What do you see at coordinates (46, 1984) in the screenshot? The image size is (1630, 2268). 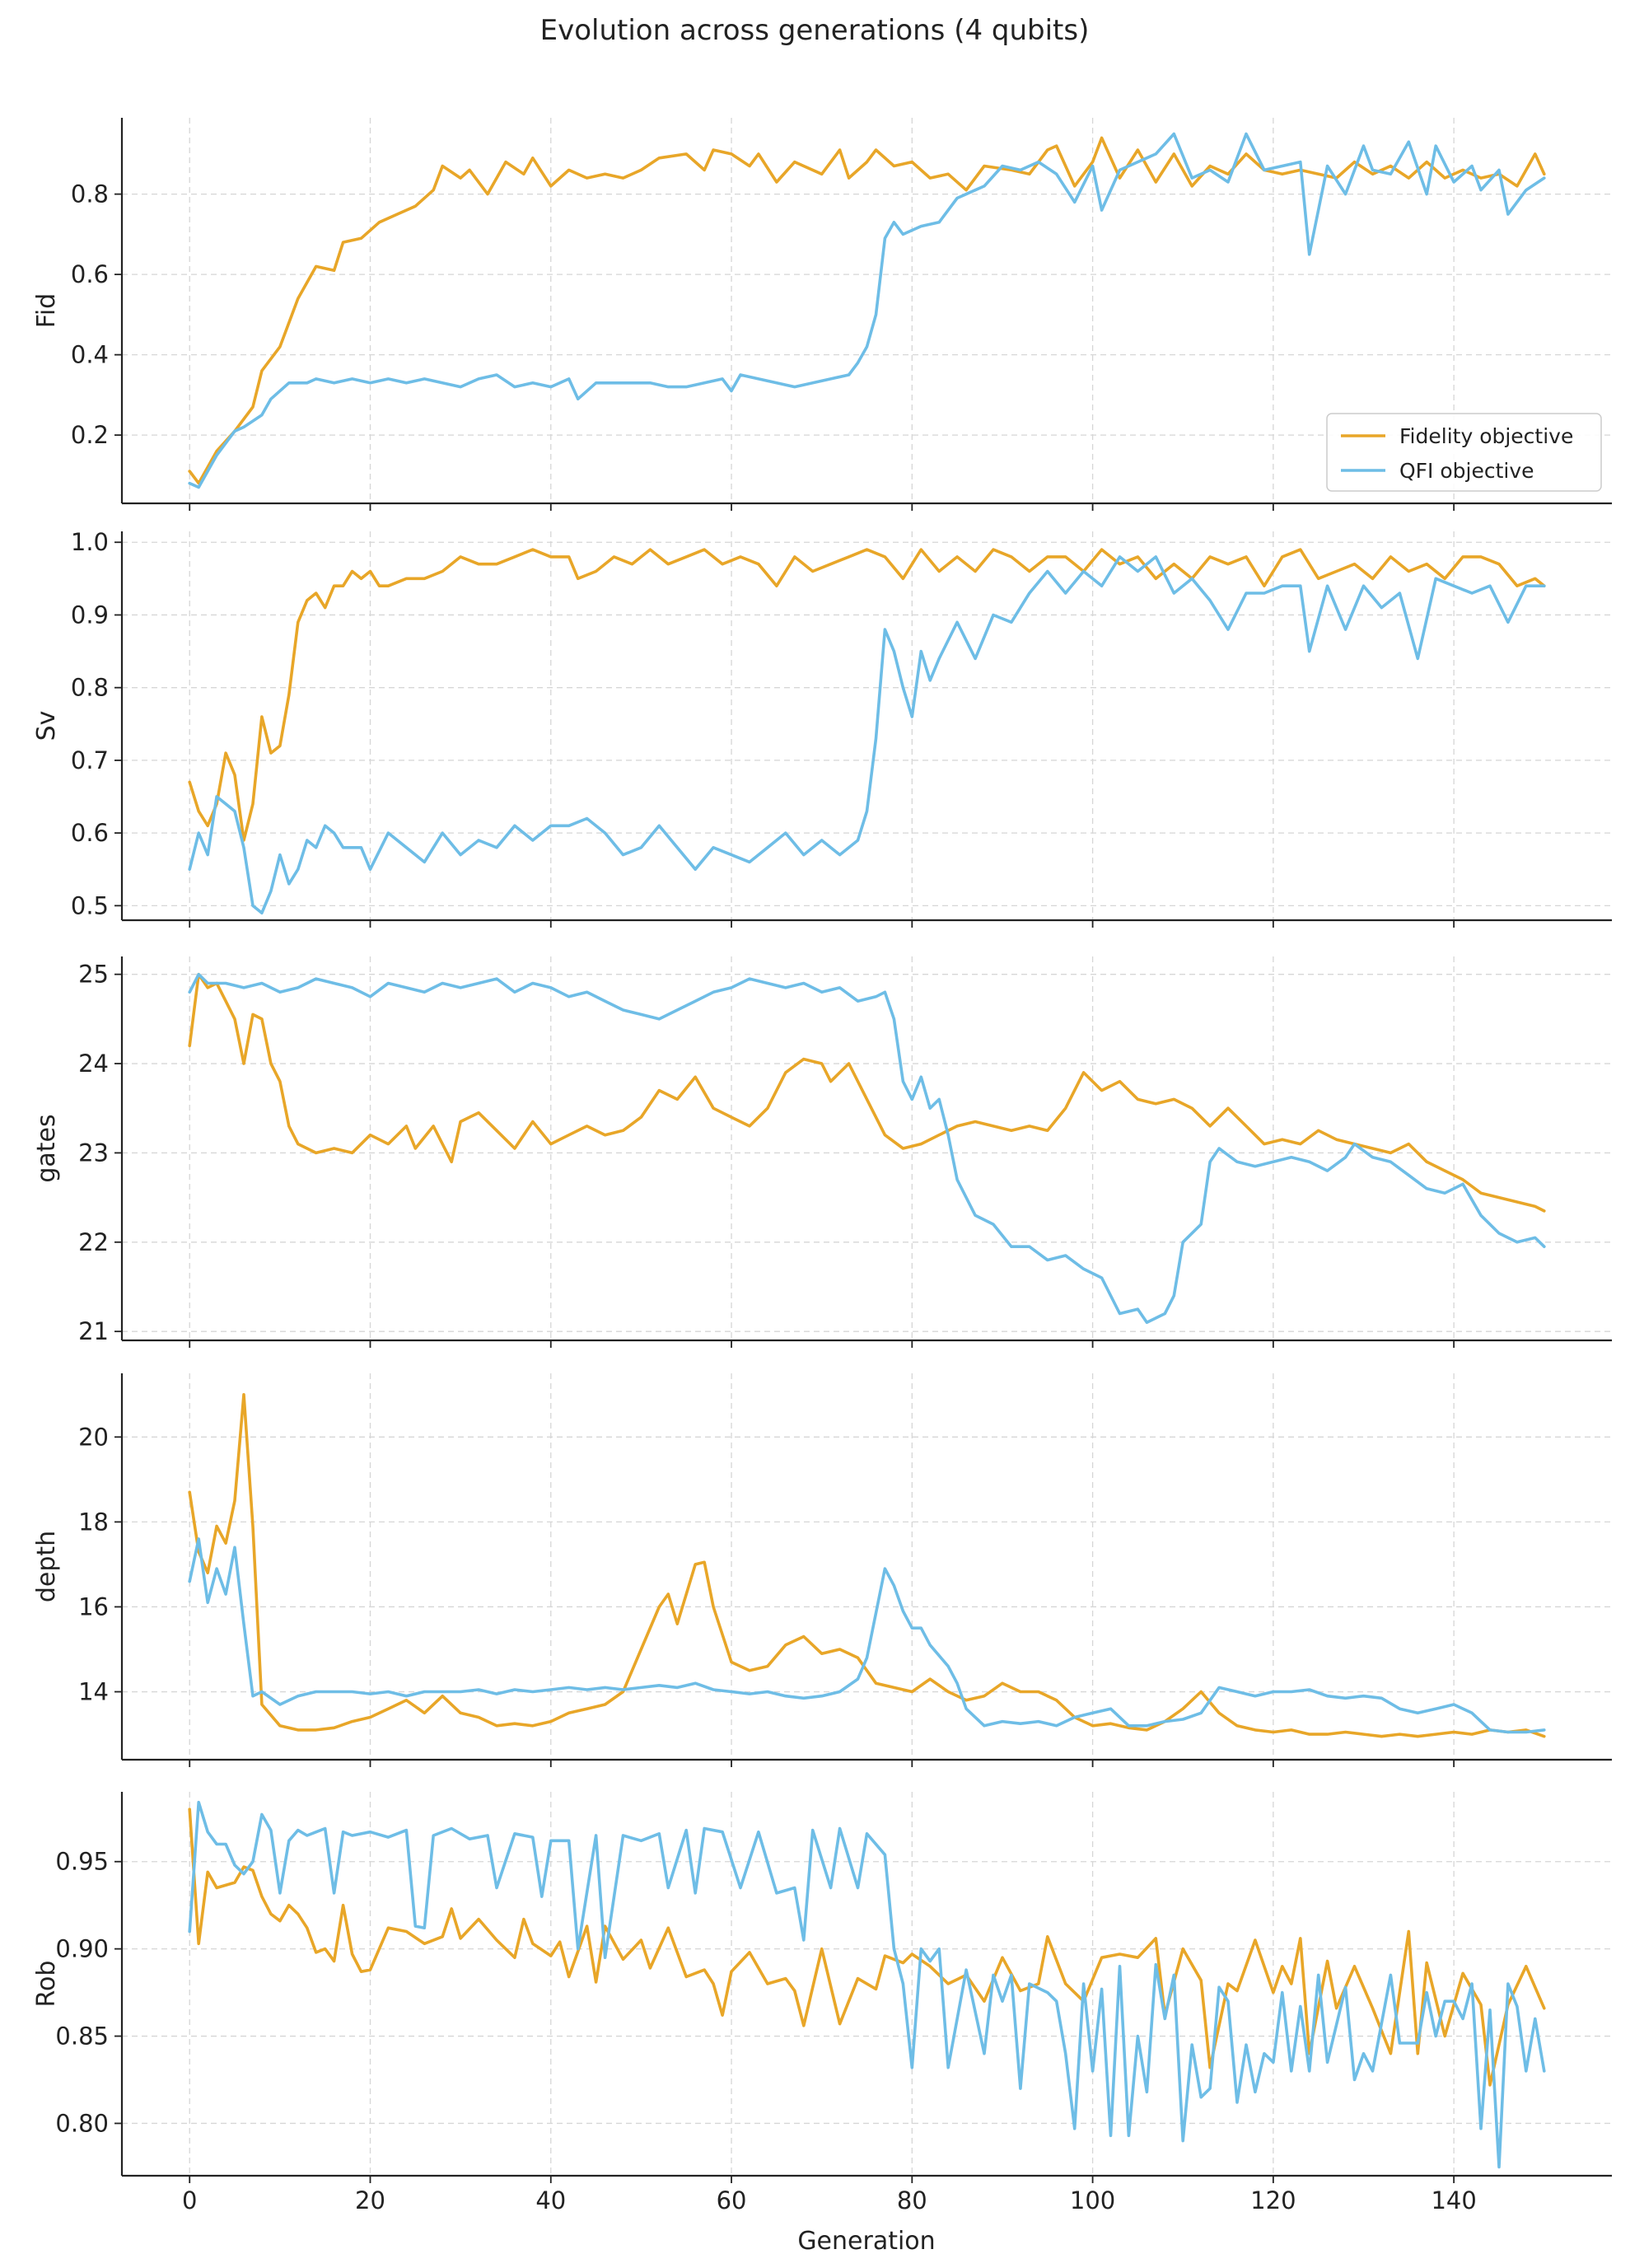 I see `y-axis-label: Rob` at bounding box center [46, 1984].